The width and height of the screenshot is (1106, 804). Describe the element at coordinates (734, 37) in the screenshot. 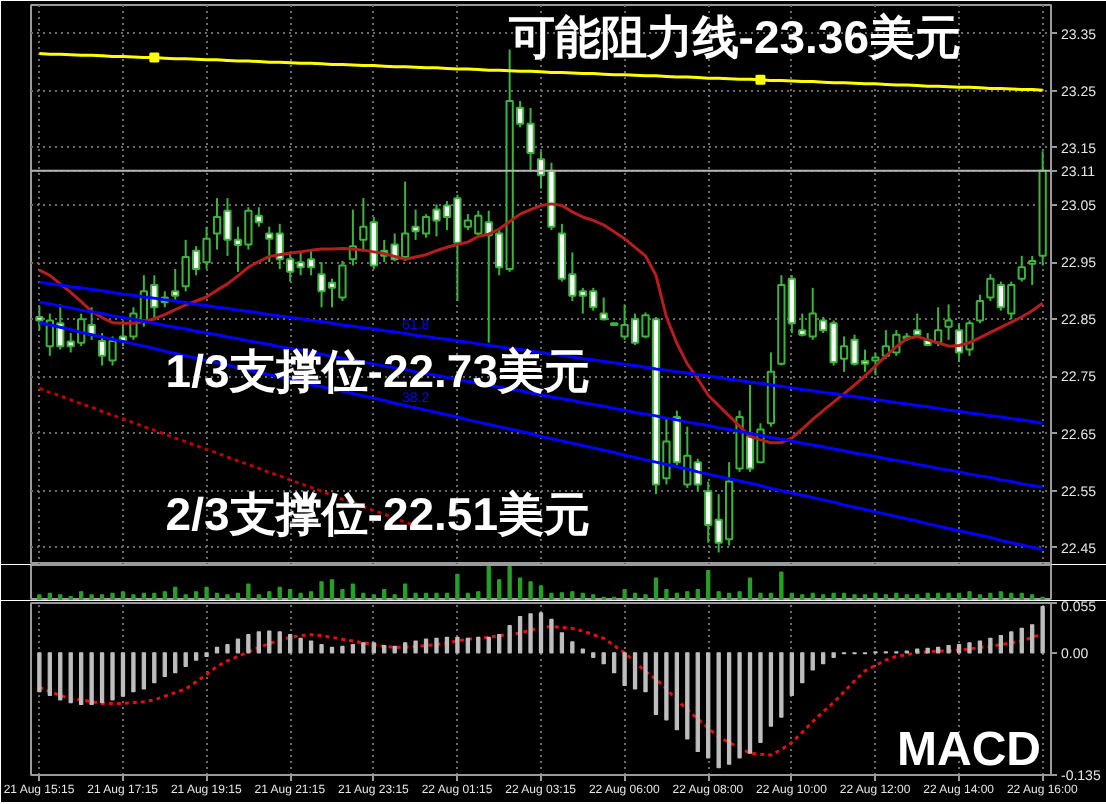

I see `annotation: 可能阻力线-23.36美元` at that location.